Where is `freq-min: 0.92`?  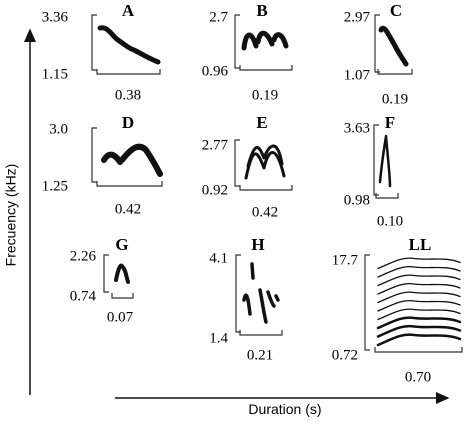 freq-min: 0.92 is located at coordinates (215, 190).